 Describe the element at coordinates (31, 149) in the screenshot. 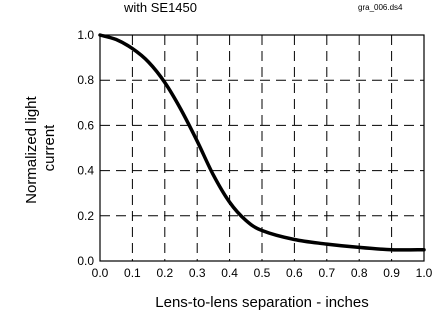

I see `y-axis-label-line-1: Normalized light` at that location.